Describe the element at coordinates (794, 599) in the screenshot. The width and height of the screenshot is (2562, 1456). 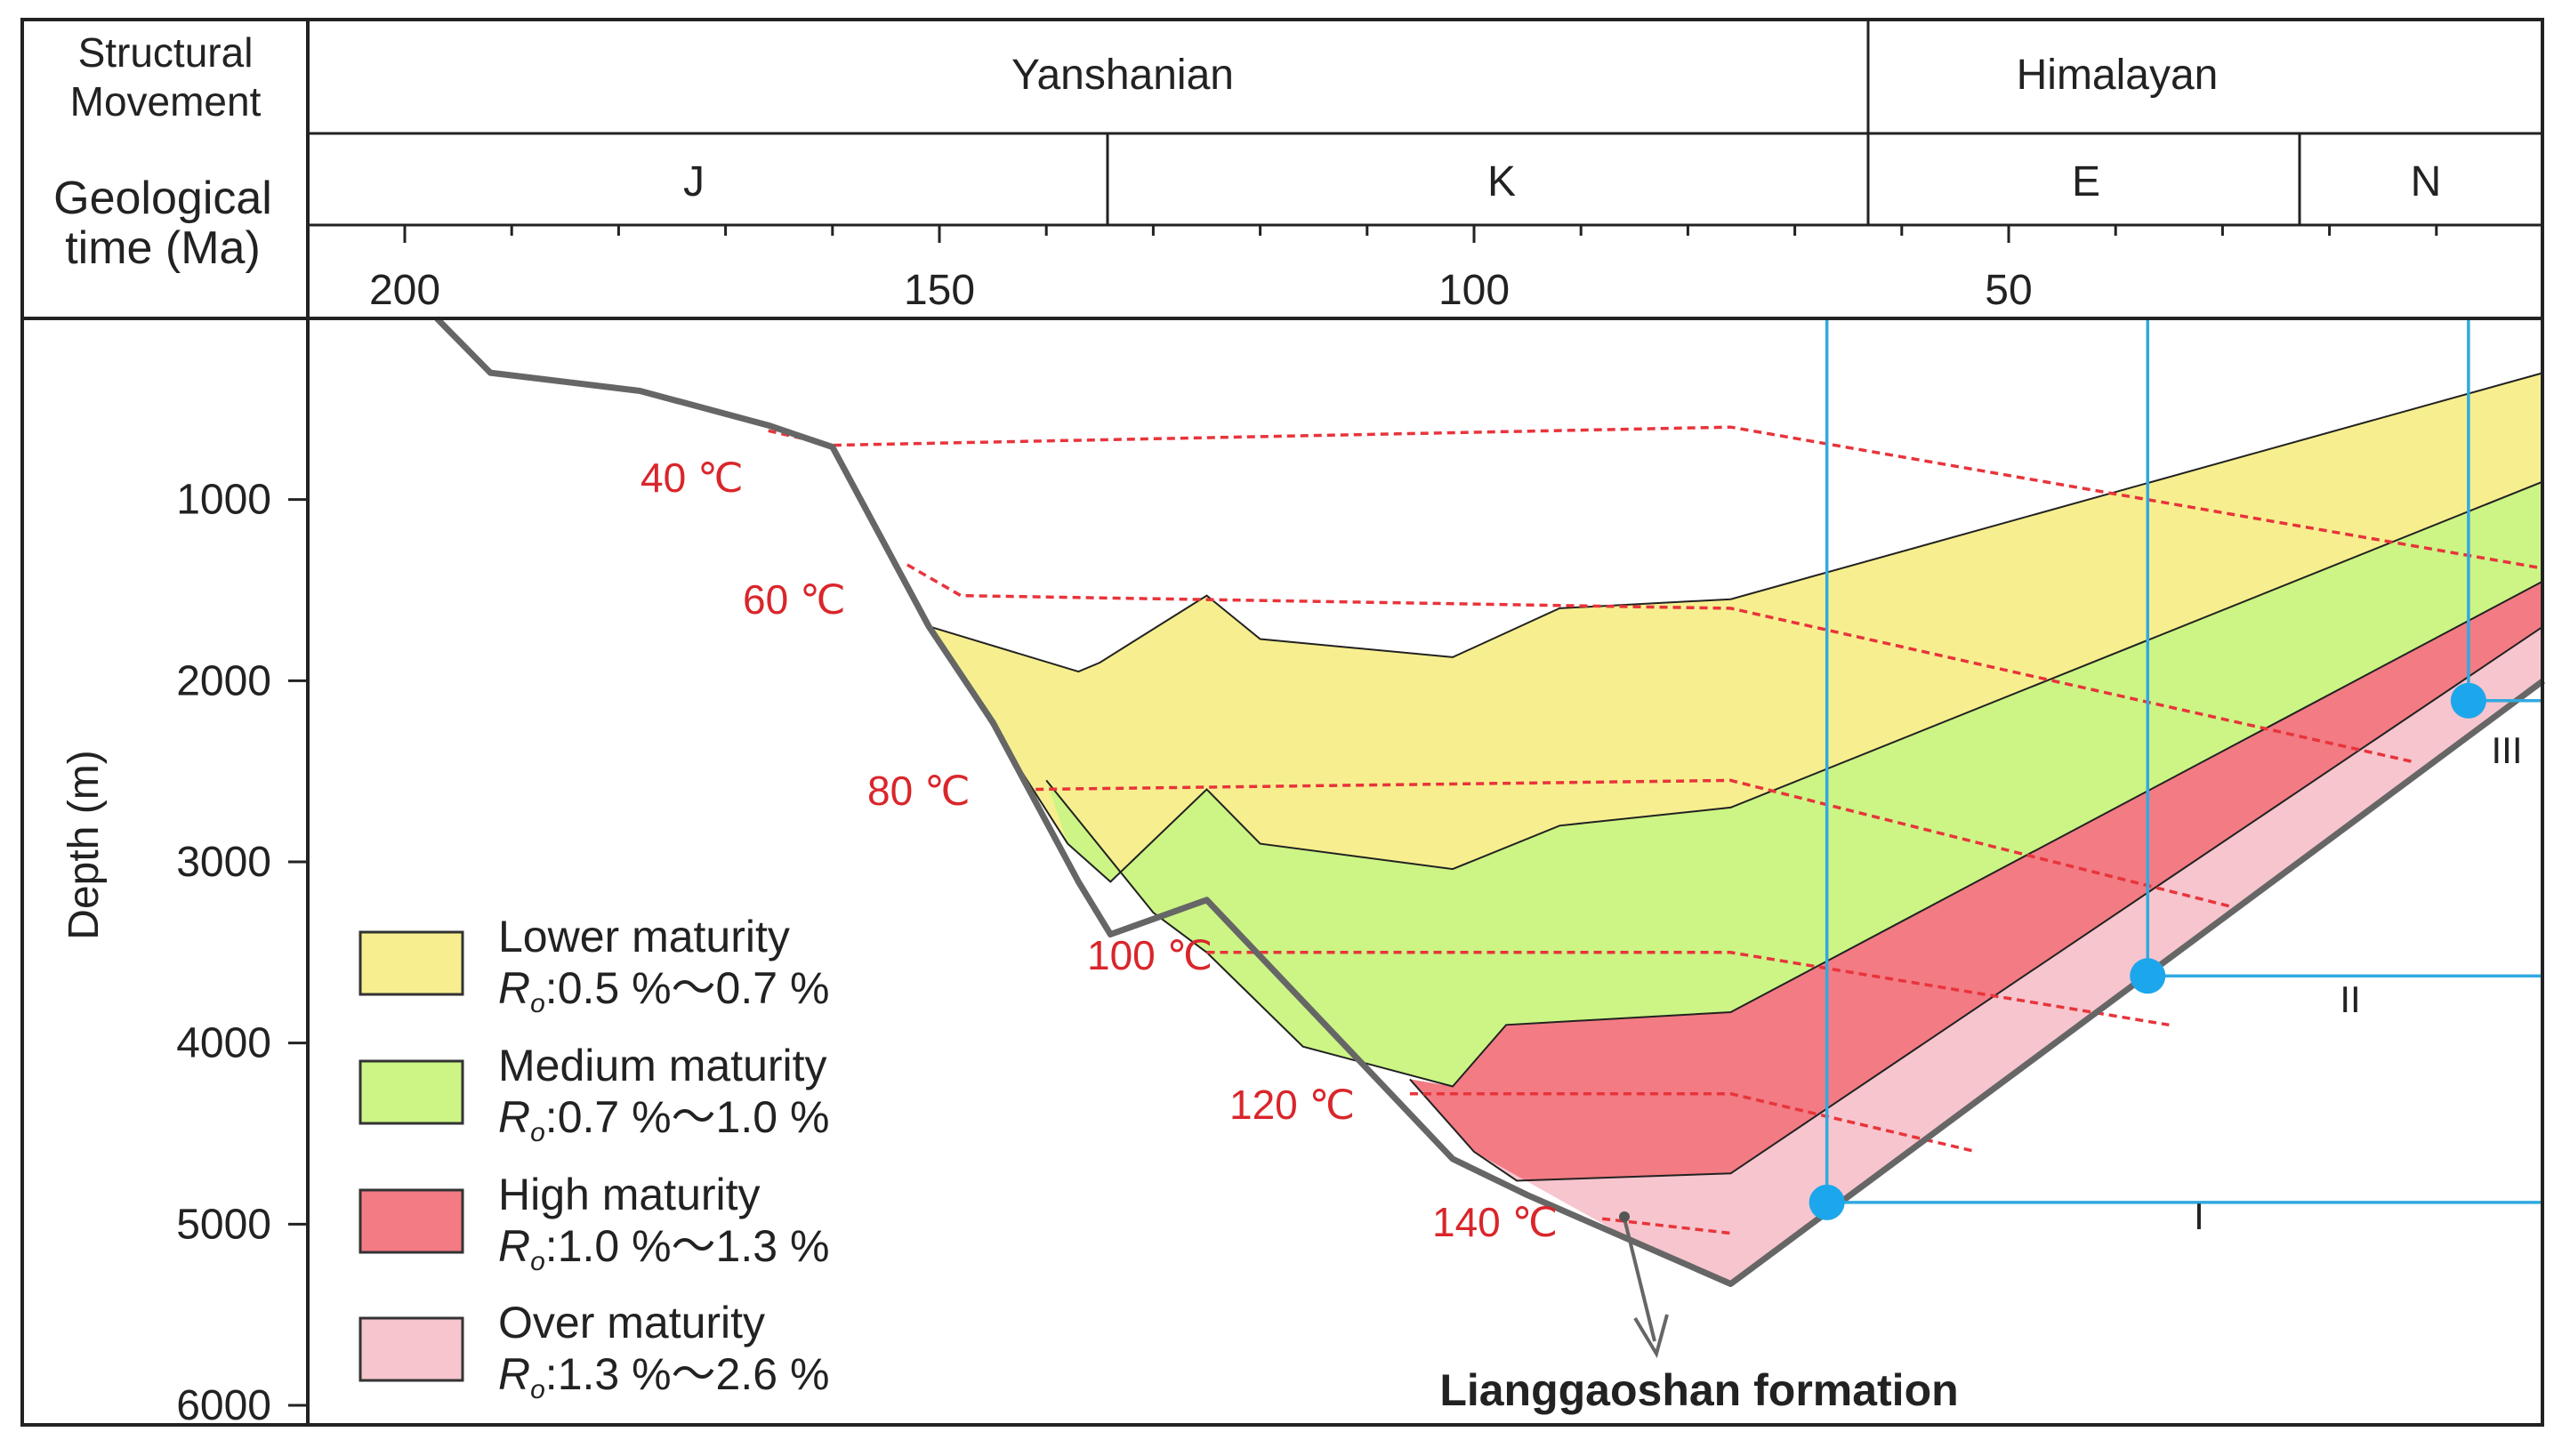
I see `isotherm-label-2: 60 ℃` at that location.